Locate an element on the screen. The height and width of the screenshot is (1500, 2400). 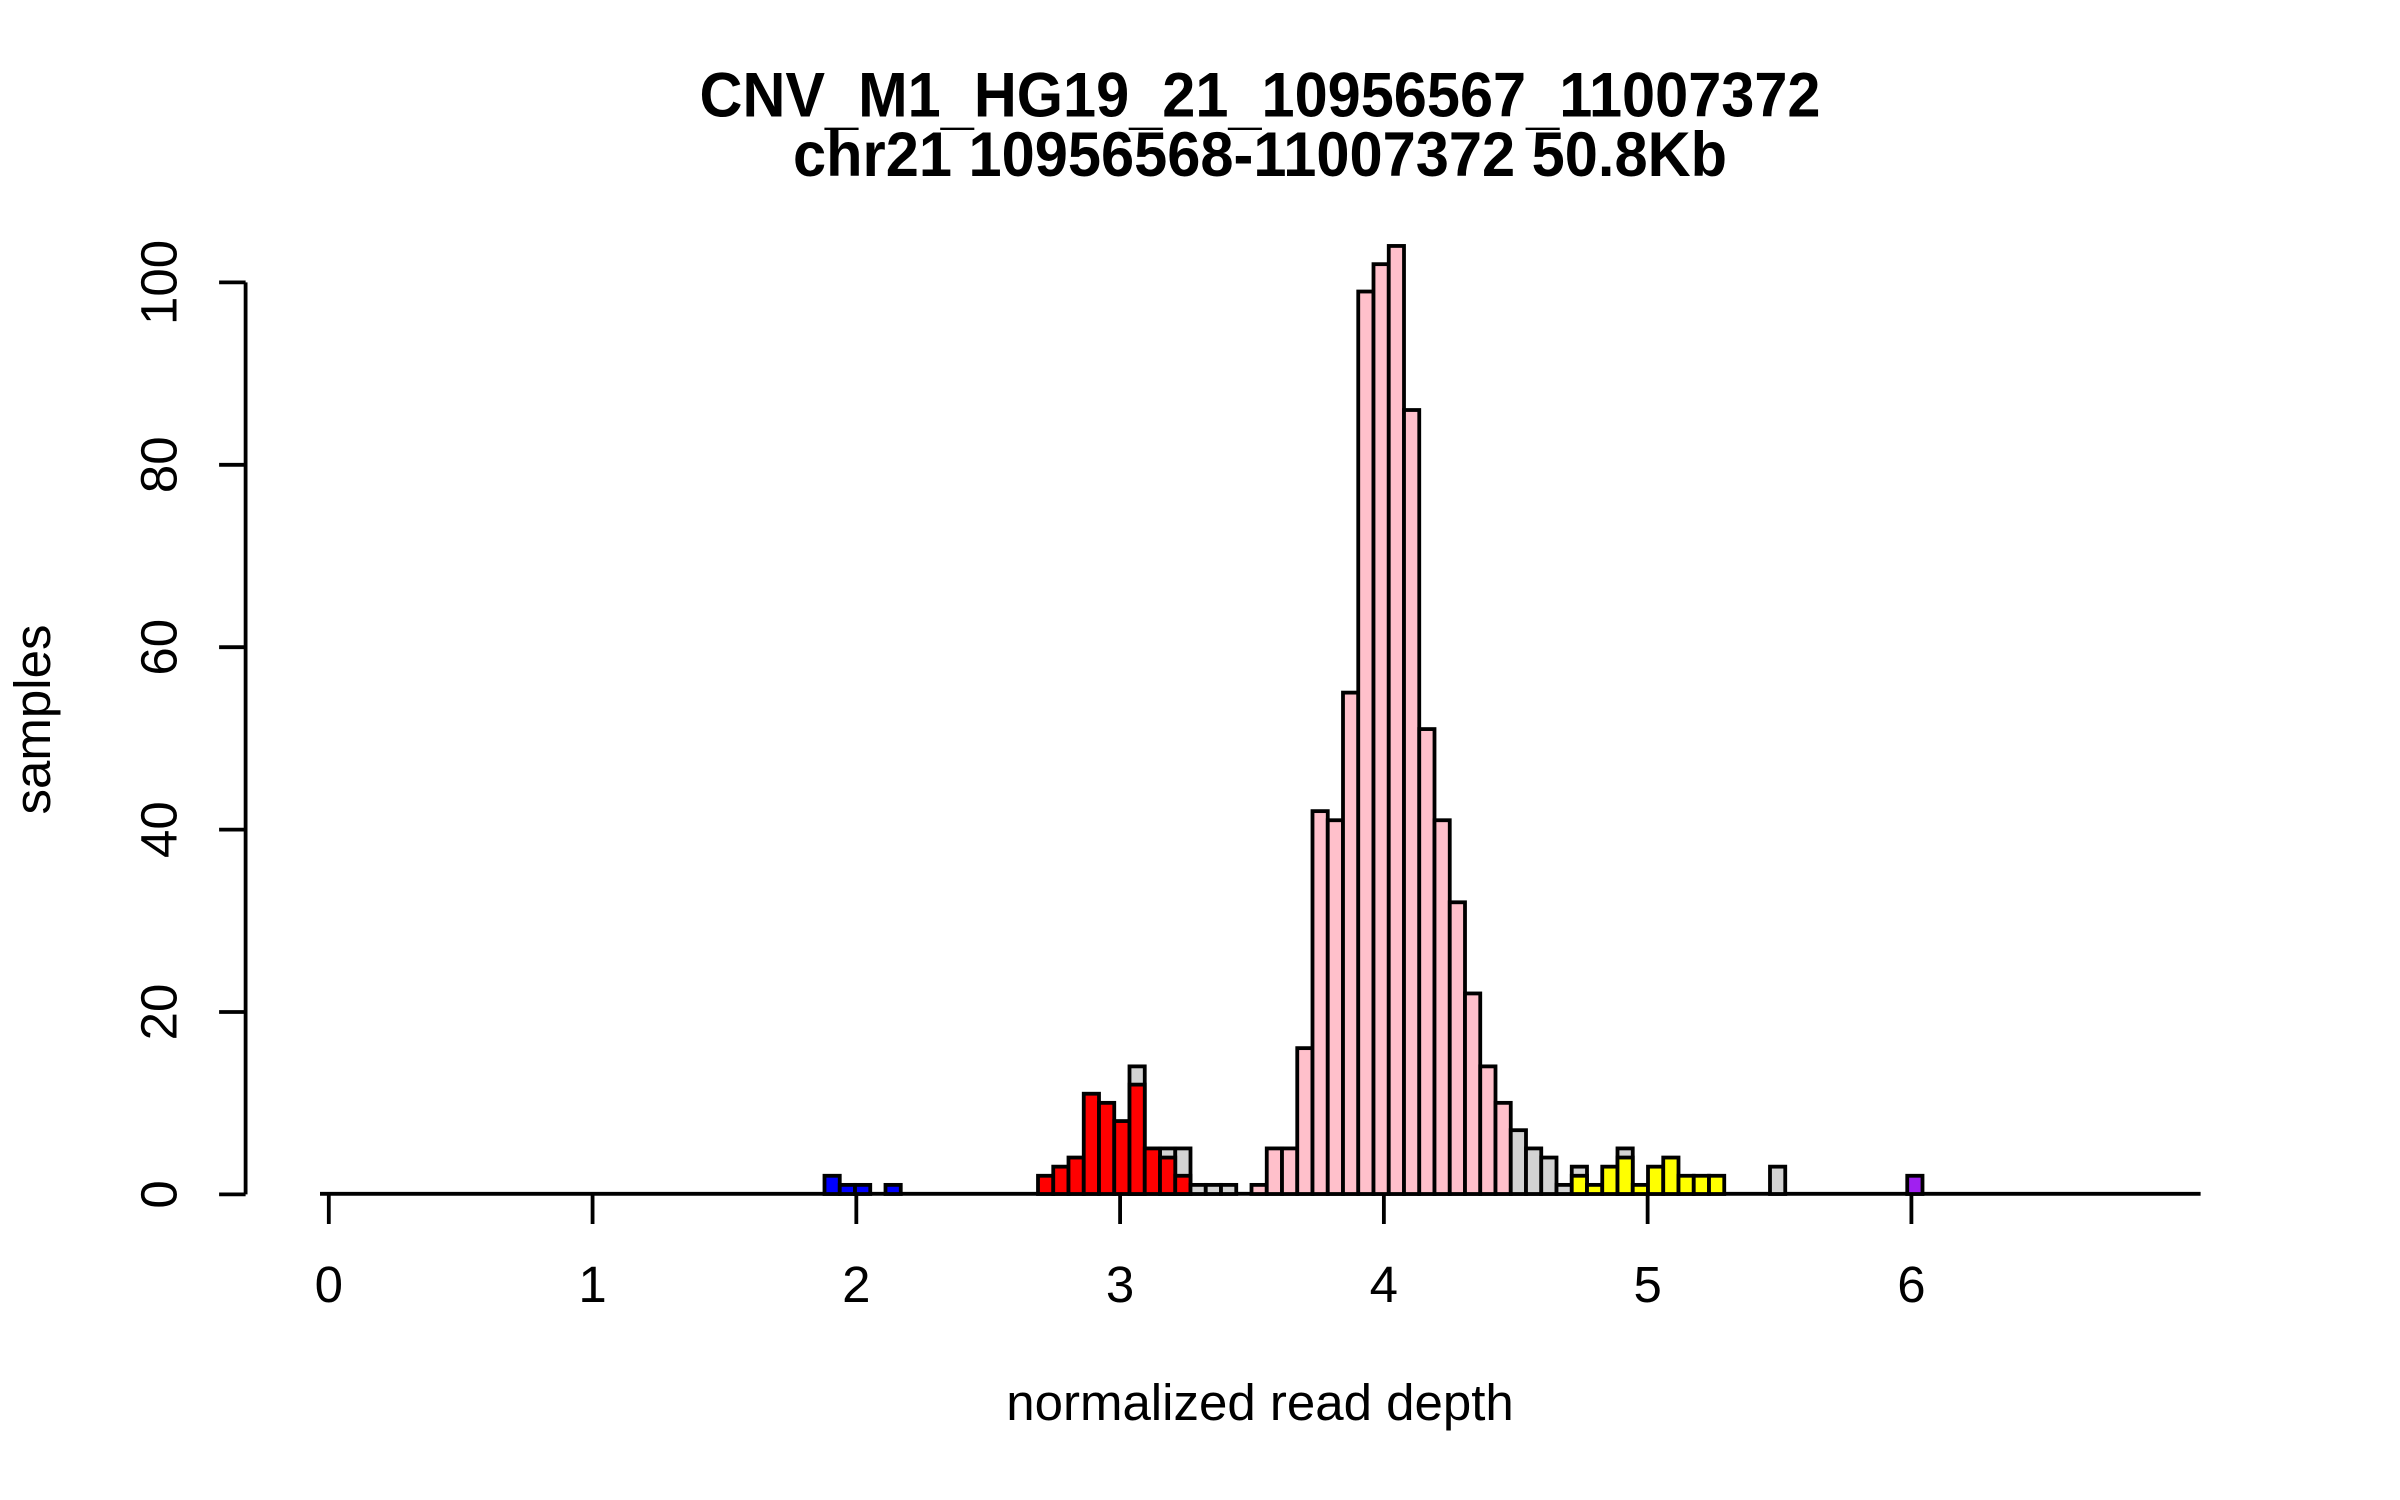
svg-text: 3 is located at coordinates (1120, 1284).